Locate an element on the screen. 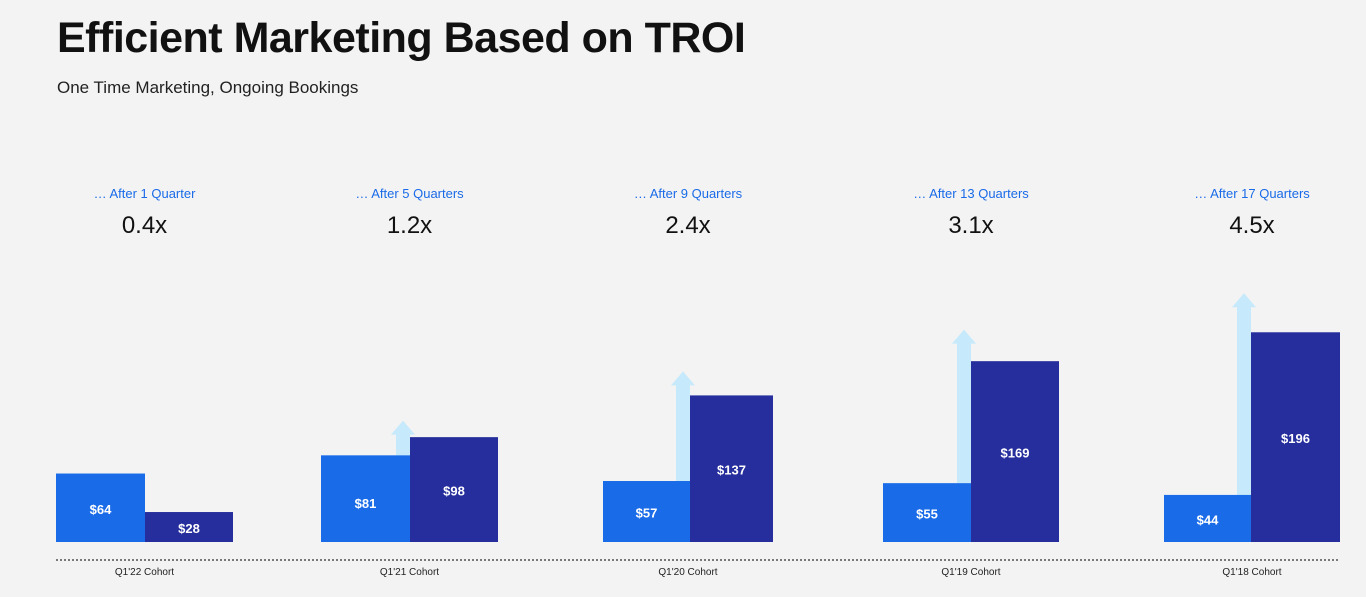 This screenshot has height=597, width=1366. x-tick-label: Q1'22 Cohort is located at coordinates (144, 572).